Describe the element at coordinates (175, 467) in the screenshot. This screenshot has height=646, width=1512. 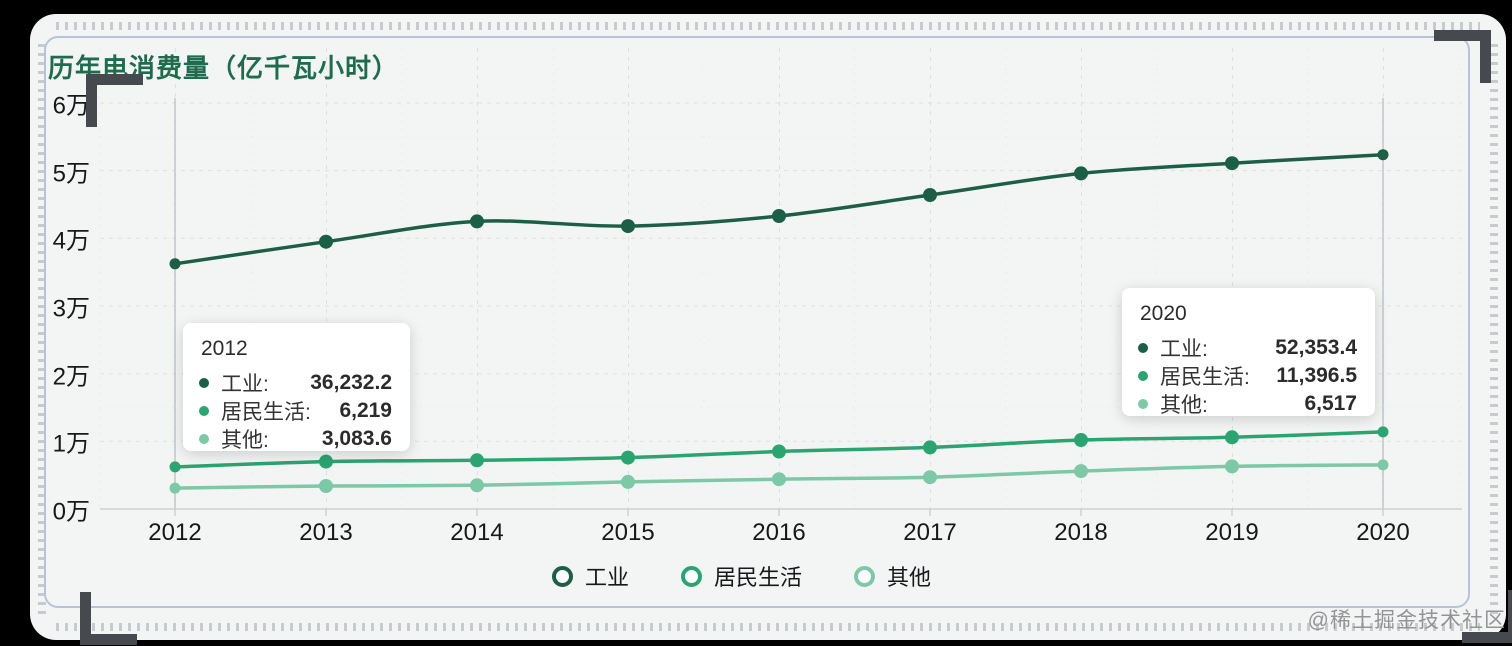
I see `data-point-residential-2012` at that location.